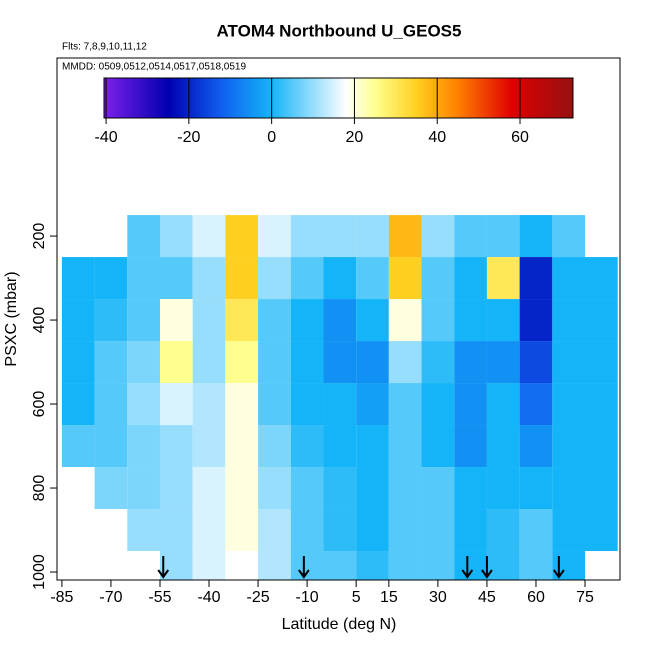  I want to click on colorbar-tick-label: -20, so click(188, 137).